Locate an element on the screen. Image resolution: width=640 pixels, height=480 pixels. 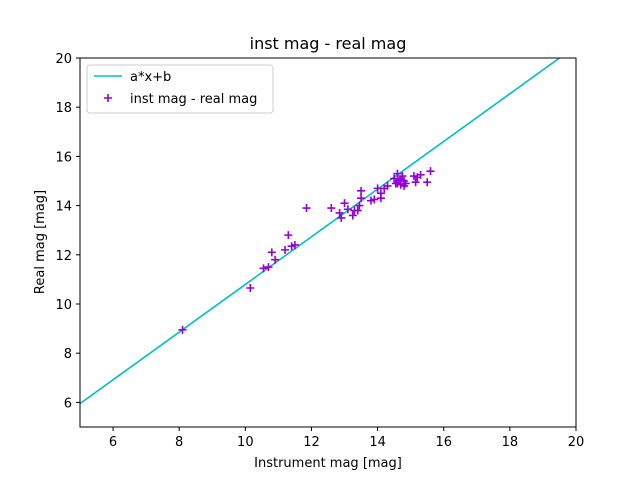
y-axis-label: Real mag [mag] is located at coordinates (40, 242).